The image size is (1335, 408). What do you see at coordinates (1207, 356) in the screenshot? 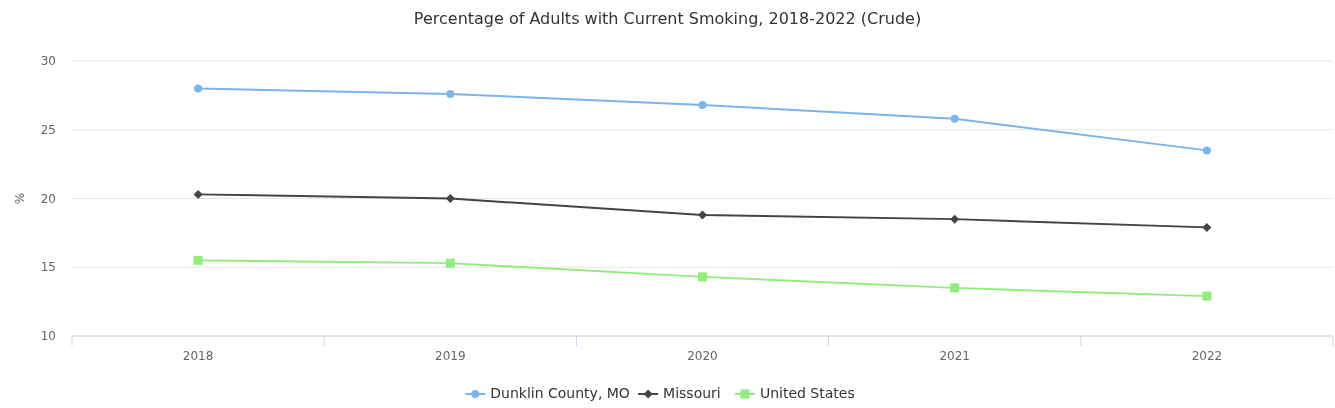
I see `x-tick-label: 2022` at bounding box center [1207, 356].